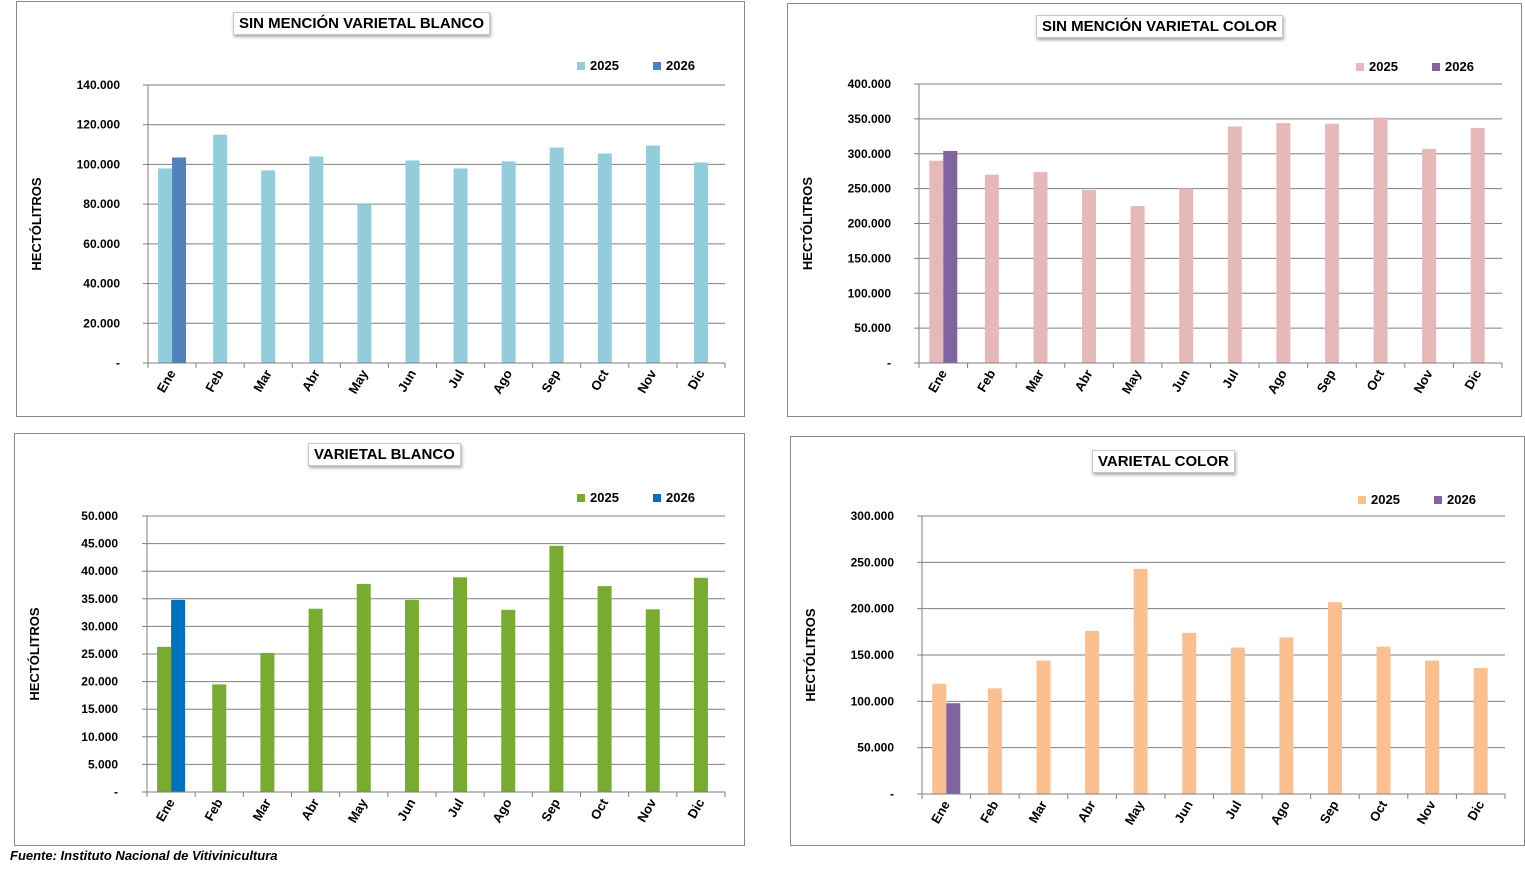 Image resolution: width=1525 pixels, height=876 pixels. What do you see at coordinates (870, 119) in the screenshot?
I see `y-tick-label: 350.000` at bounding box center [870, 119].